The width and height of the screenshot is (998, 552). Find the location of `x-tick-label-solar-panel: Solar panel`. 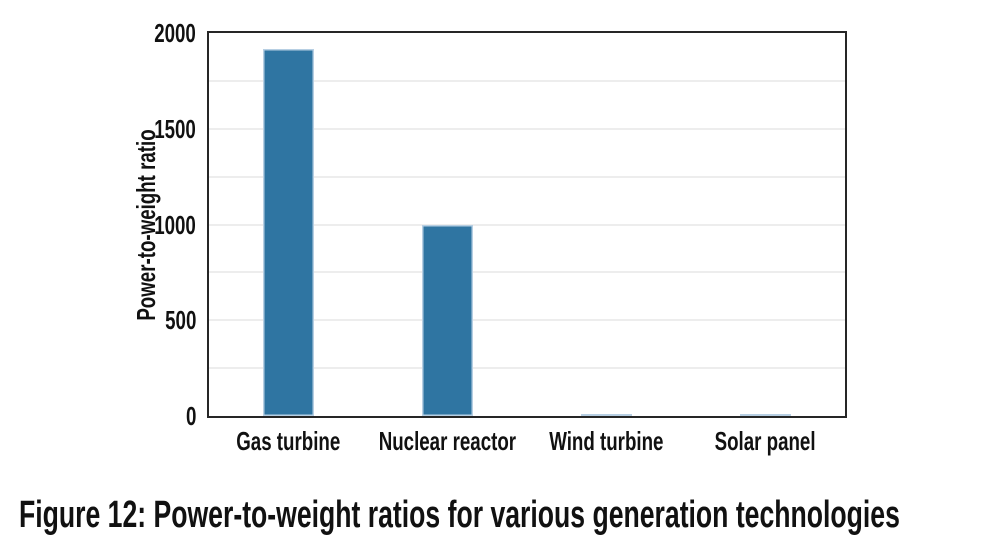

x-tick-label-solar-panel: Solar panel is located at coordinates (765, 441).